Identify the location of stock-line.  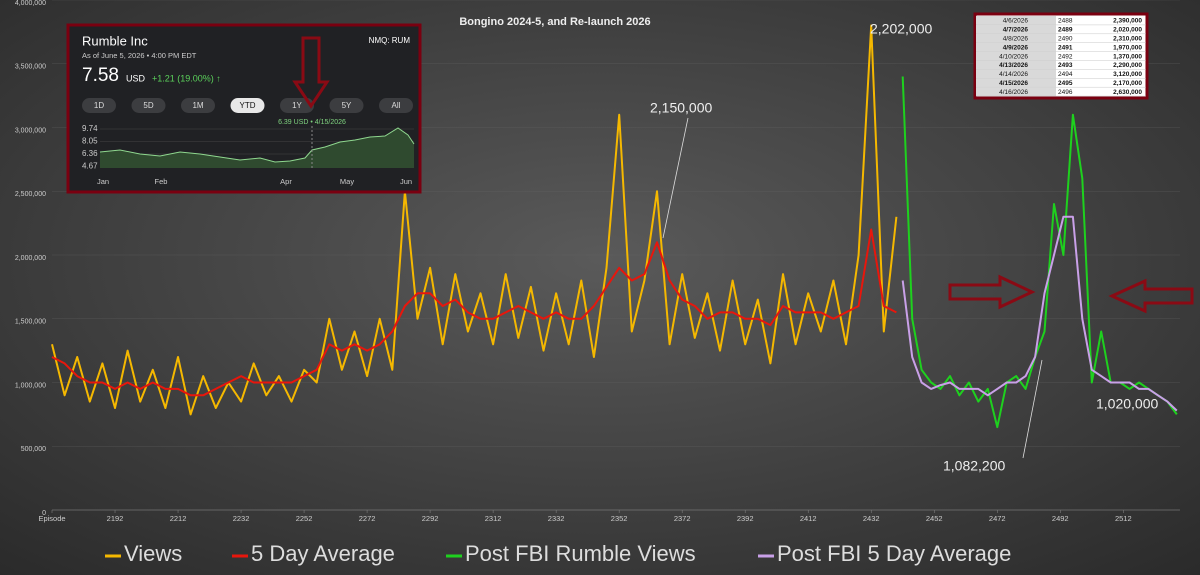
(257, 145).